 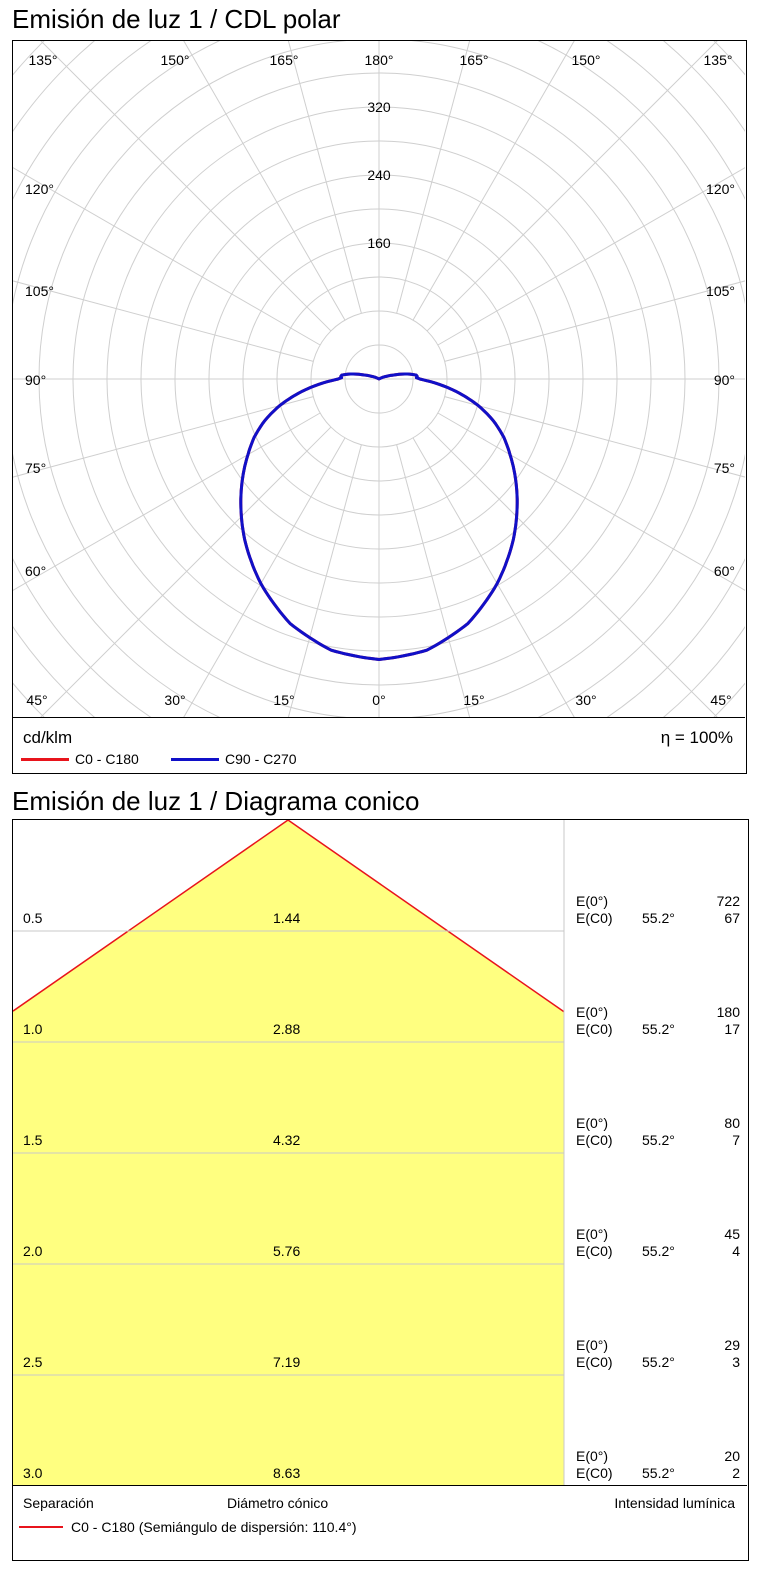 What do you see at coordinates (33, 1473) in the screenshot?
I see `separation-value: 3.0` at bounding box center [33, 1473].